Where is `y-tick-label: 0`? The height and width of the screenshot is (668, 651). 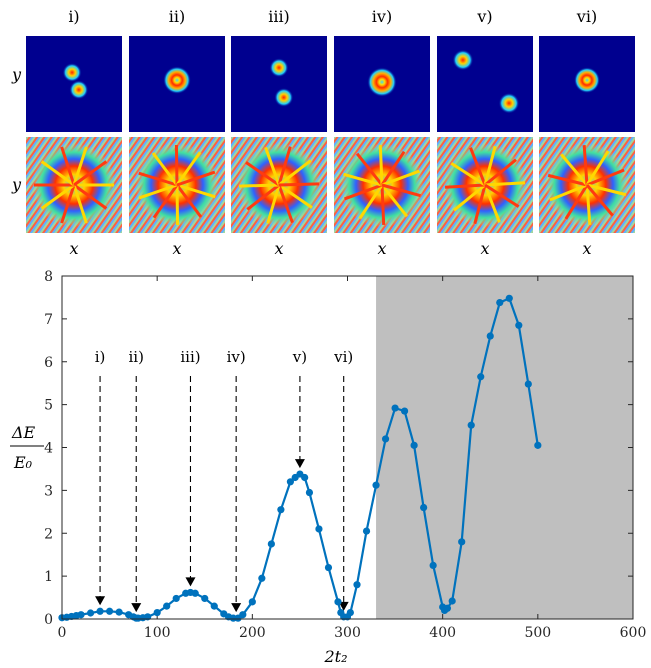 y-tick-label: 0 is located at coordinates (48, 620).